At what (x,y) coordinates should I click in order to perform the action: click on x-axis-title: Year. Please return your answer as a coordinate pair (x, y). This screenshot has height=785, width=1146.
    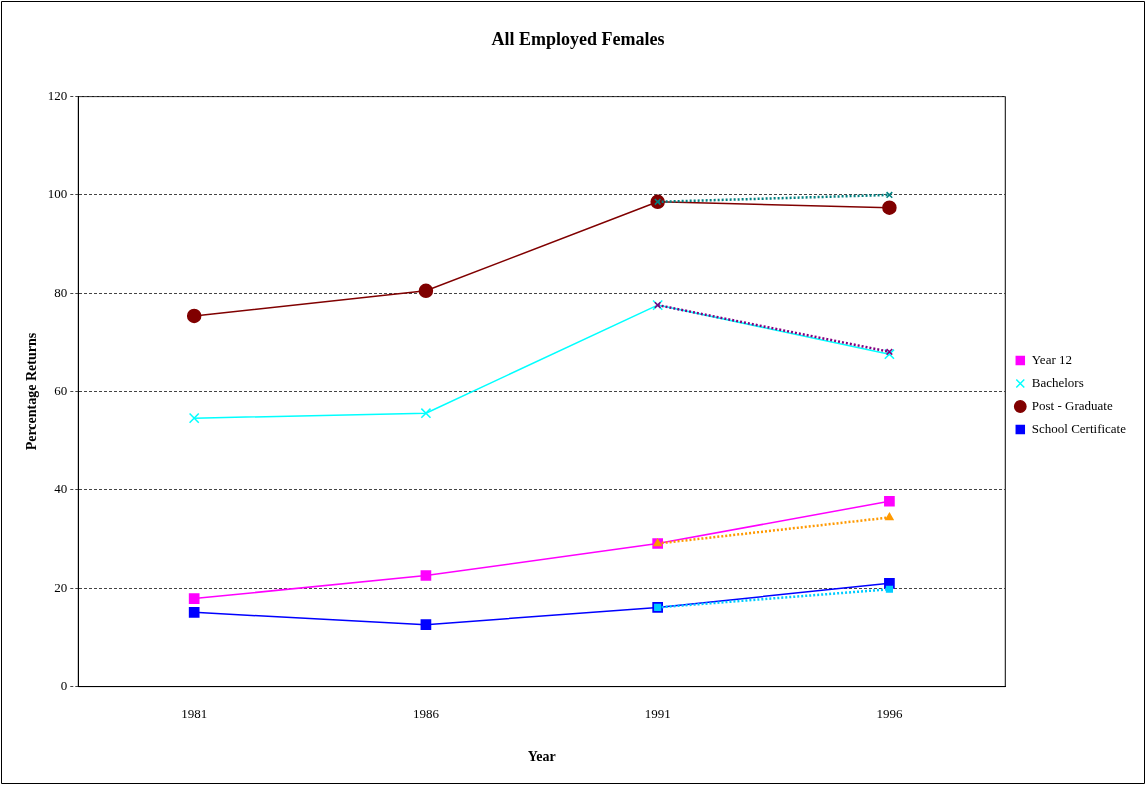
    Looking at the image, I should click on (541, 757).